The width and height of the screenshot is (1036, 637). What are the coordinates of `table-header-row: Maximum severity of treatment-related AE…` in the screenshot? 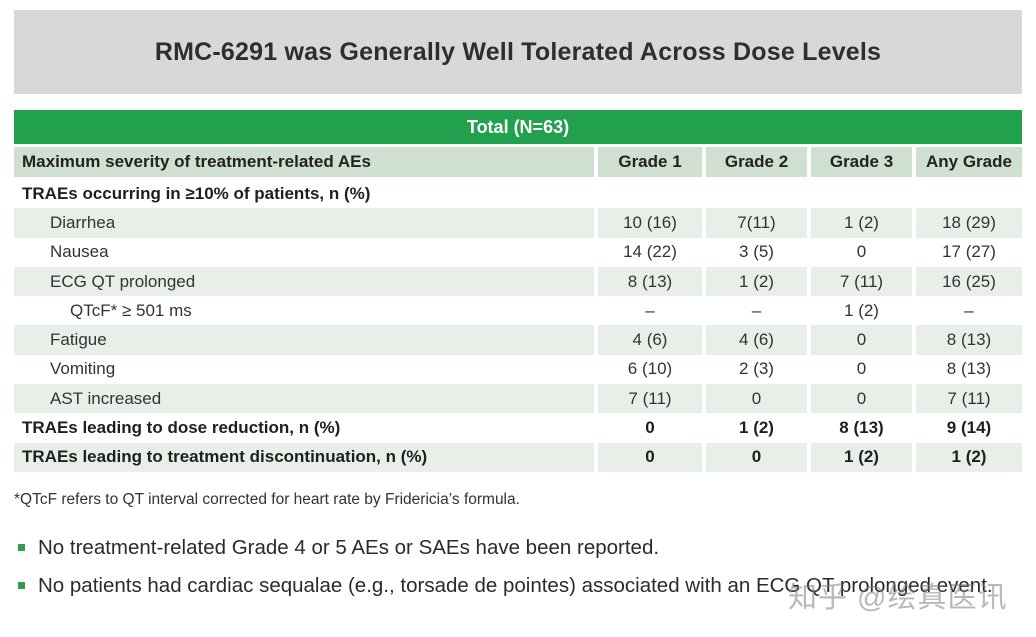 It's located at (518, 162).